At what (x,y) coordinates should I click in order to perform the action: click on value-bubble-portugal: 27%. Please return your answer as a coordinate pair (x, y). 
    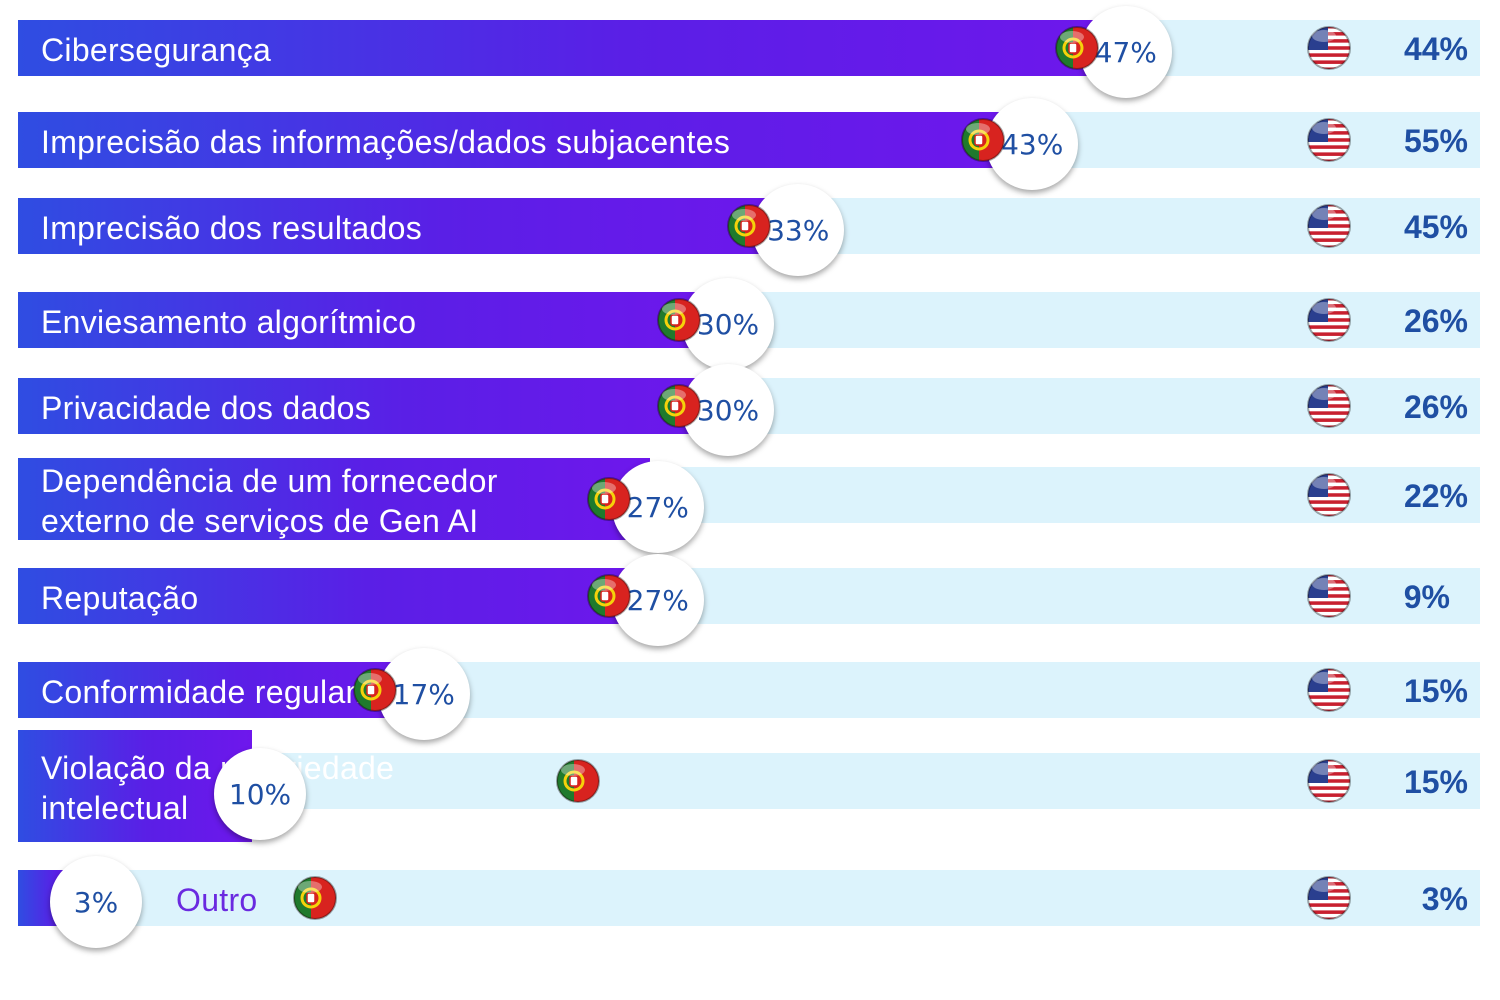
    Looking at the image, I should click on (657, 600).